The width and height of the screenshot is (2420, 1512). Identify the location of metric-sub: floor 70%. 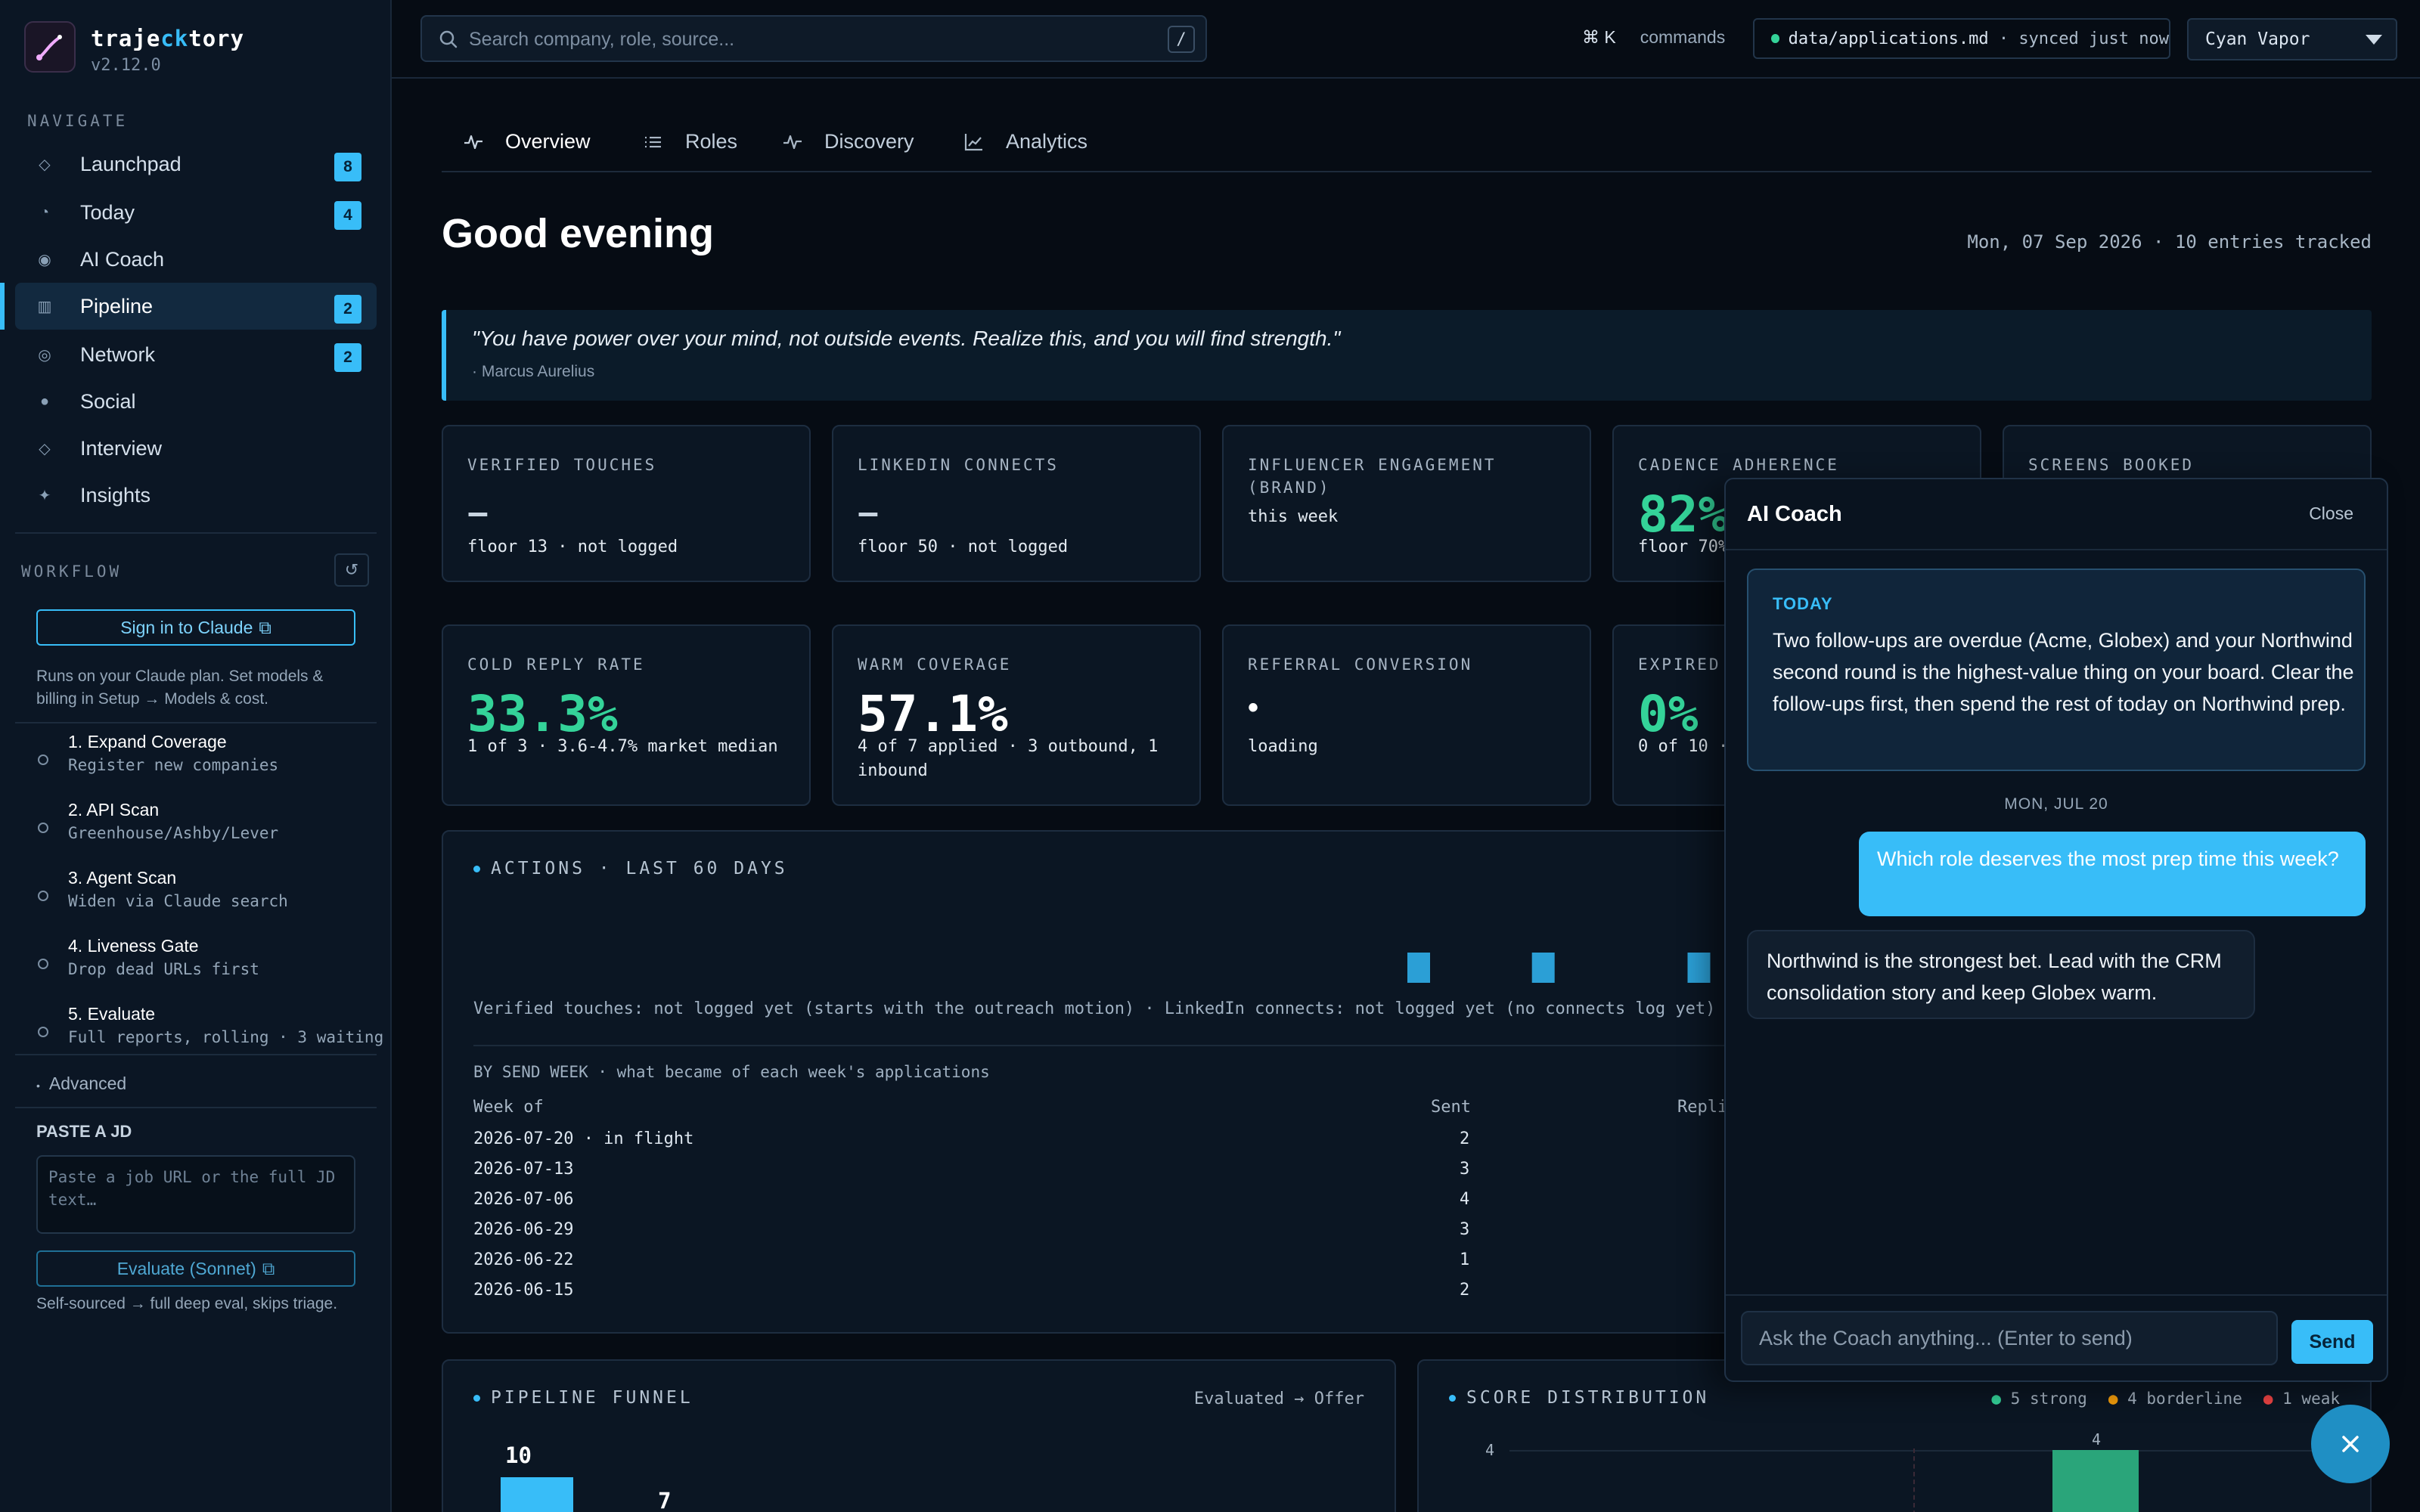
(1683, 547).